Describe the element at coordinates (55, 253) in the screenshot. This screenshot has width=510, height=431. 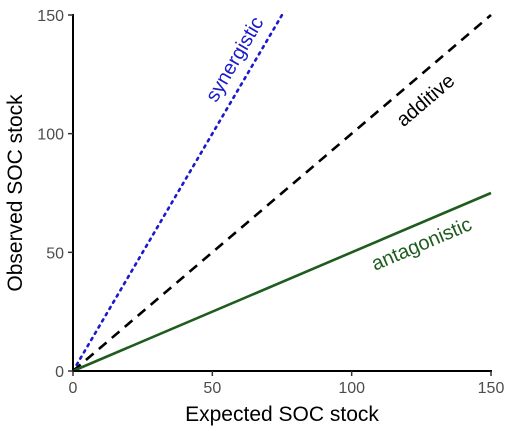
I see `y-tick-label: 50` at that location.